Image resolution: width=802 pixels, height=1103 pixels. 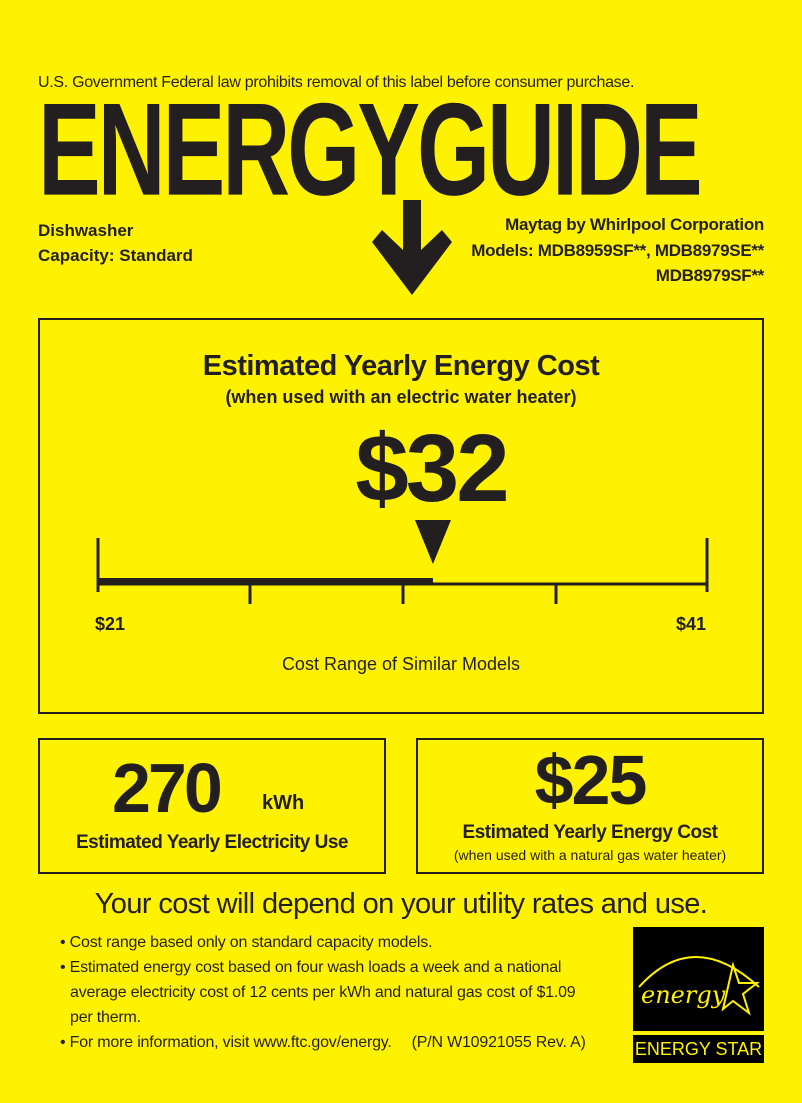 What do you see at coordinates (432, 468) in the screenshot?
I see `yearly-cost: $32` at bounding box center [432, 468].